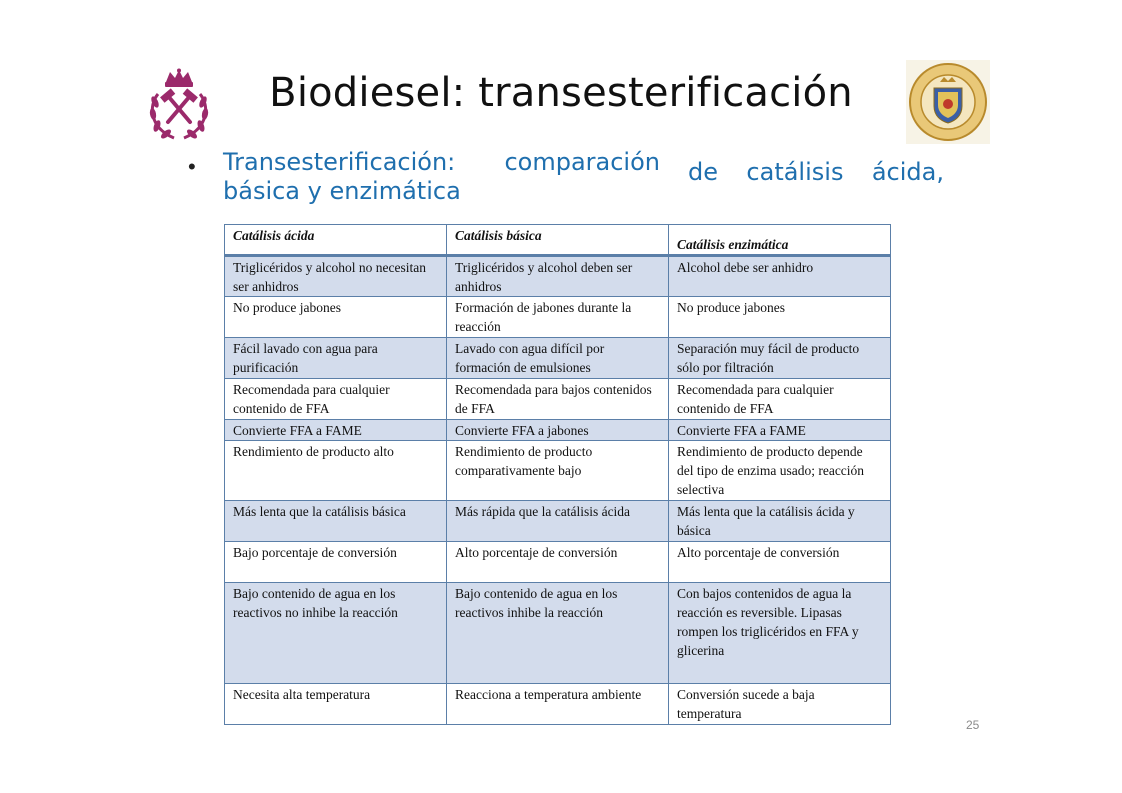 The height and width of the screenshot is (793, 1122). I want to click on table-cell: Necesita alta temperatura, so click(335, 704).